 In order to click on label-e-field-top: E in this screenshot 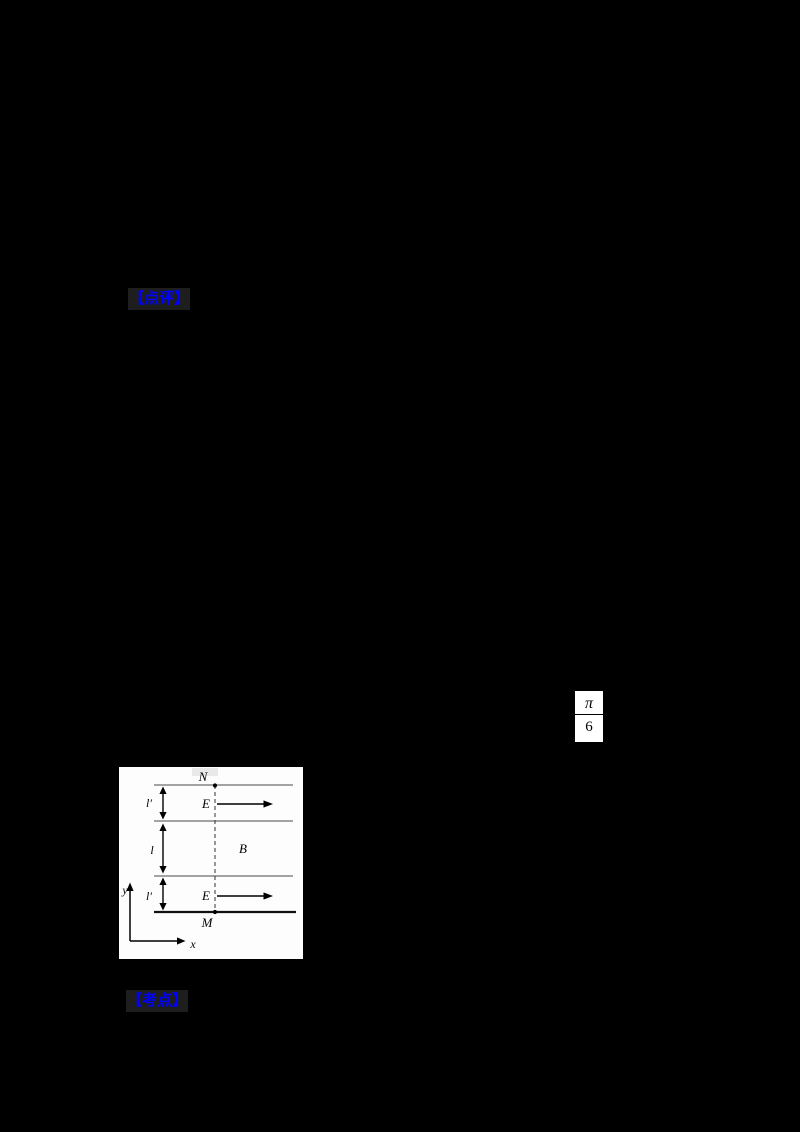, I will do `click(205, 803)`.